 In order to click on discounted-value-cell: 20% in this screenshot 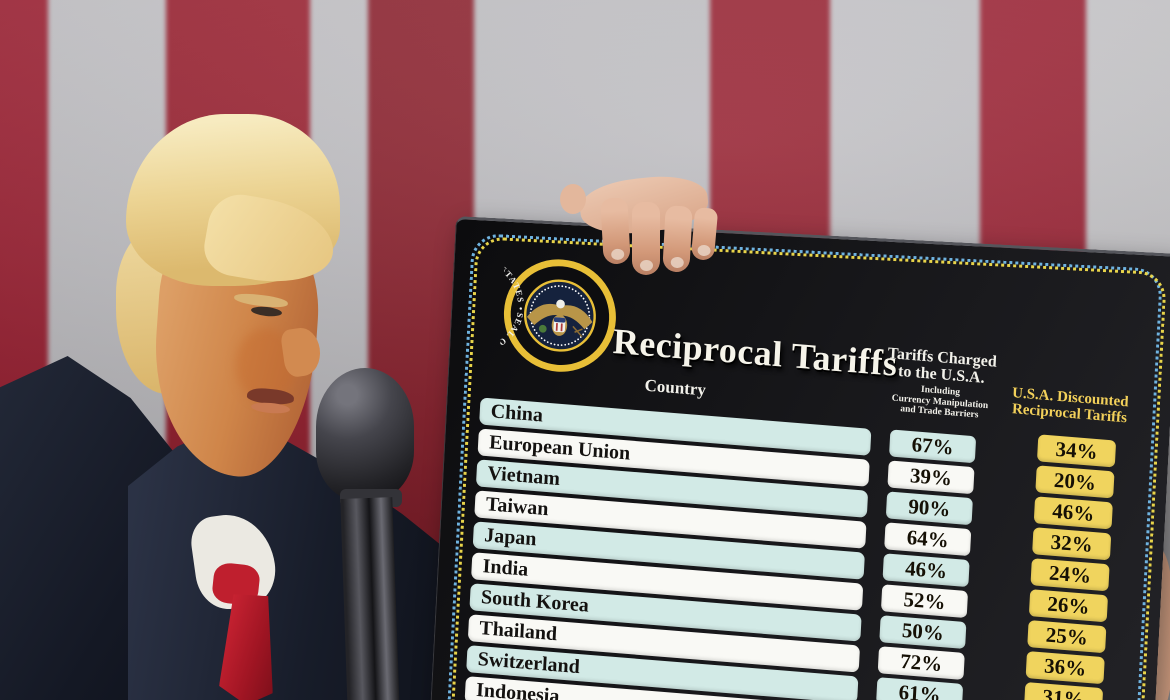, I will do `click(1075, 481)`.